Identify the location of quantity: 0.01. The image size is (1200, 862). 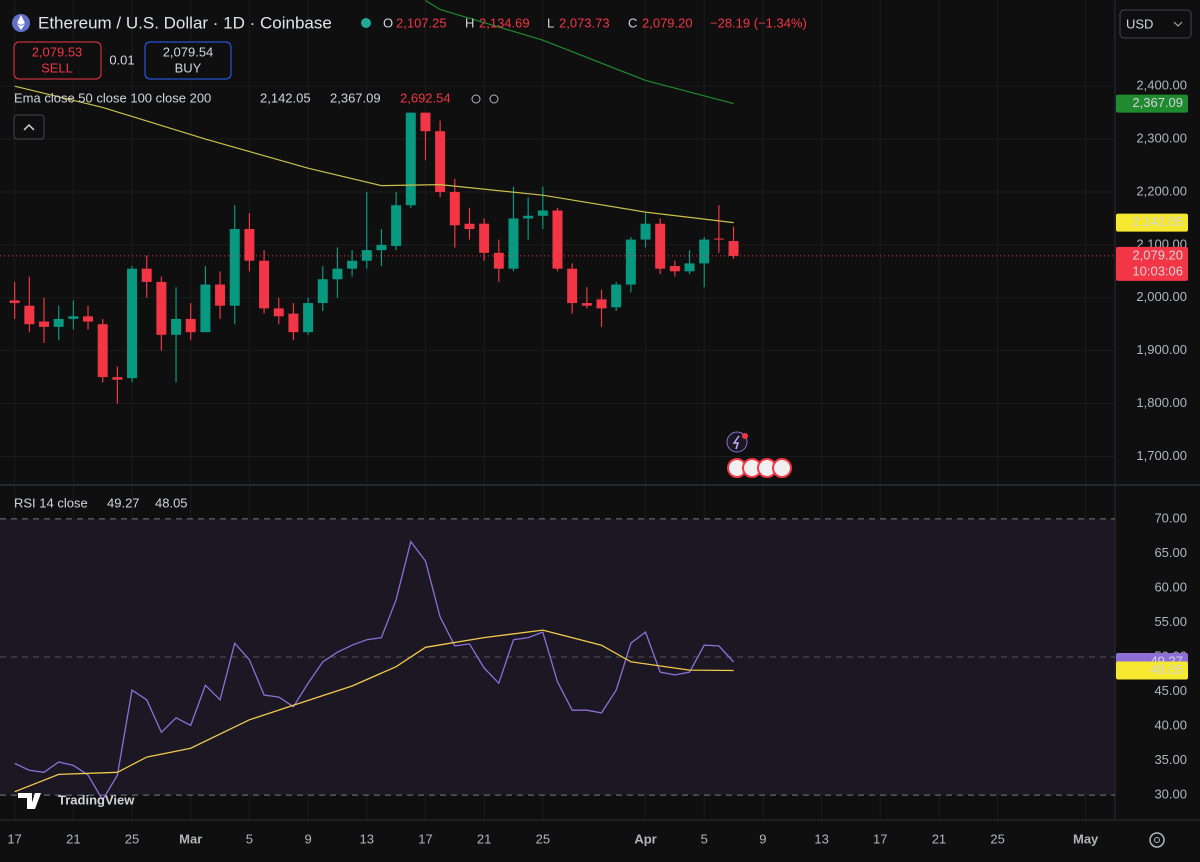
(121, 59).